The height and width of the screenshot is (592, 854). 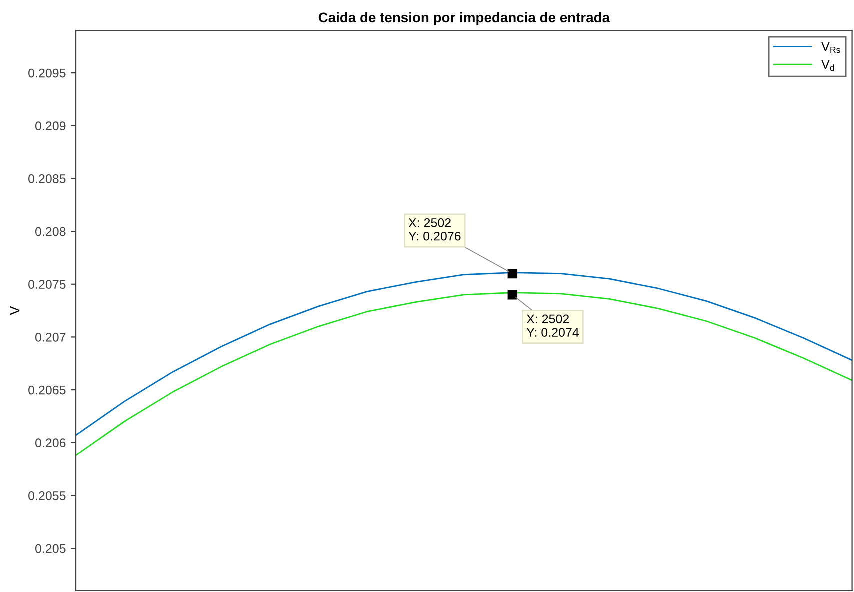 What do you see at coordinates (47, 179) in the screenshot?
I see `y-tick-label: 0.2085` at bounding box center [47, 179].